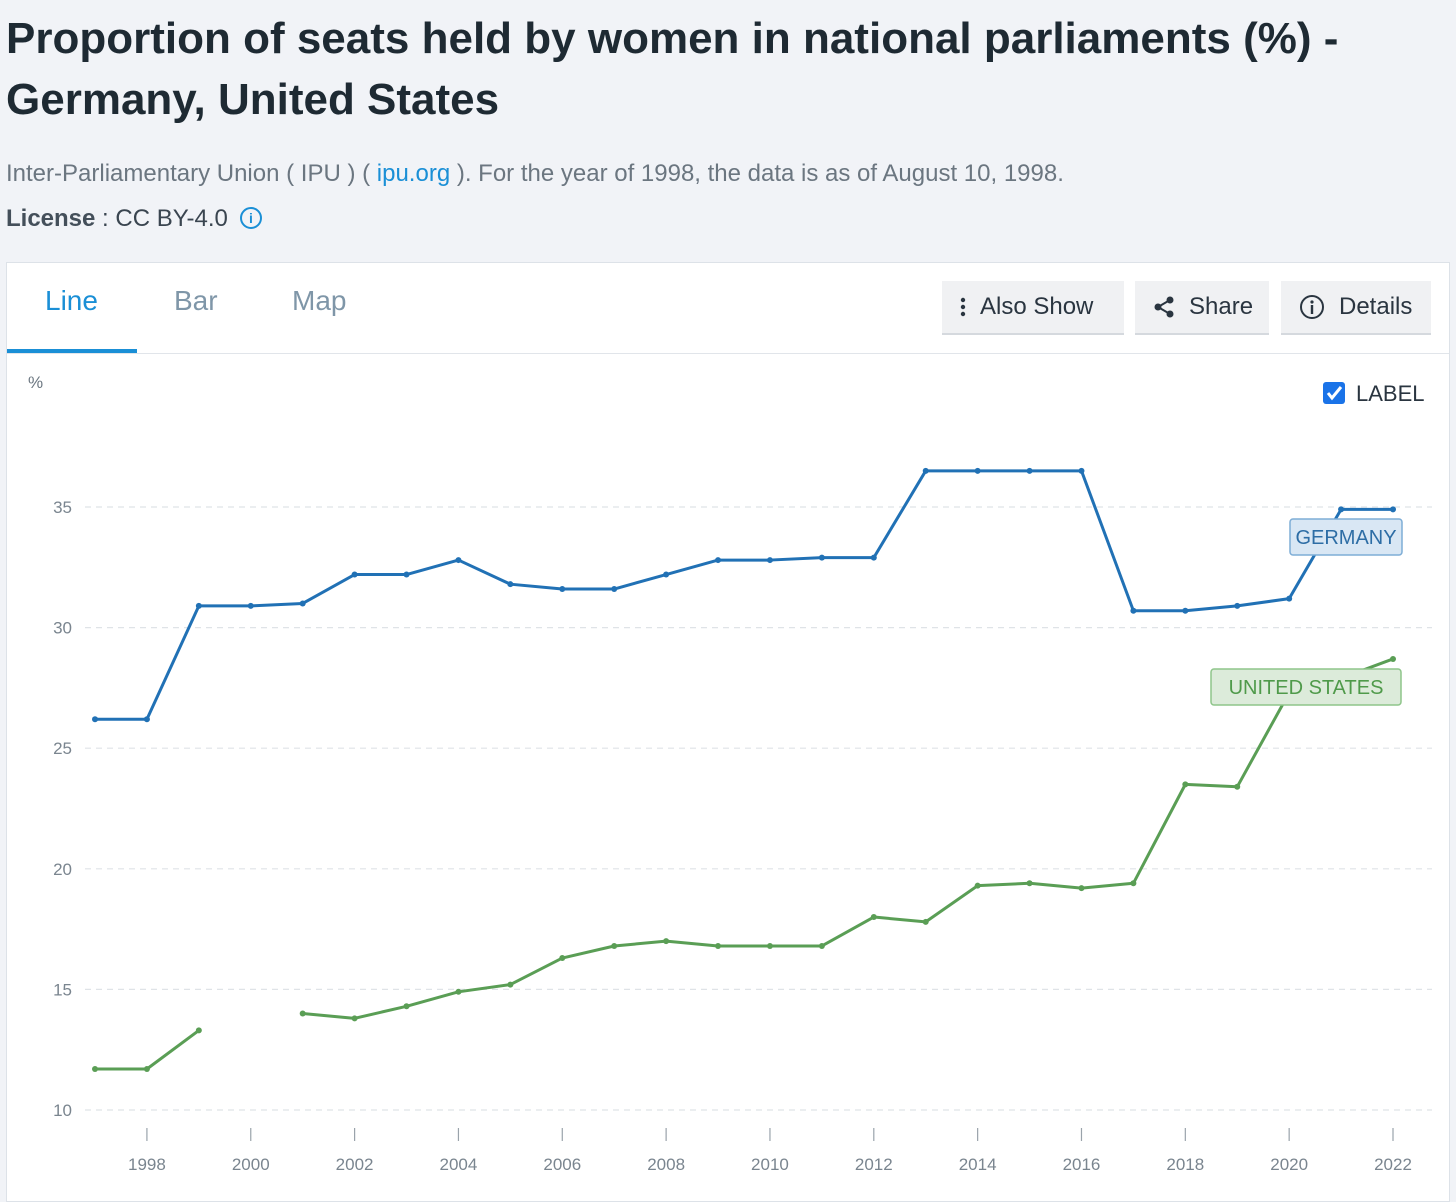 The image size is (1456, 1202). What do you see at coordinates (319, 300) in the screenshot?
I see `tab-map: Map` at bounding box center [319, 300].